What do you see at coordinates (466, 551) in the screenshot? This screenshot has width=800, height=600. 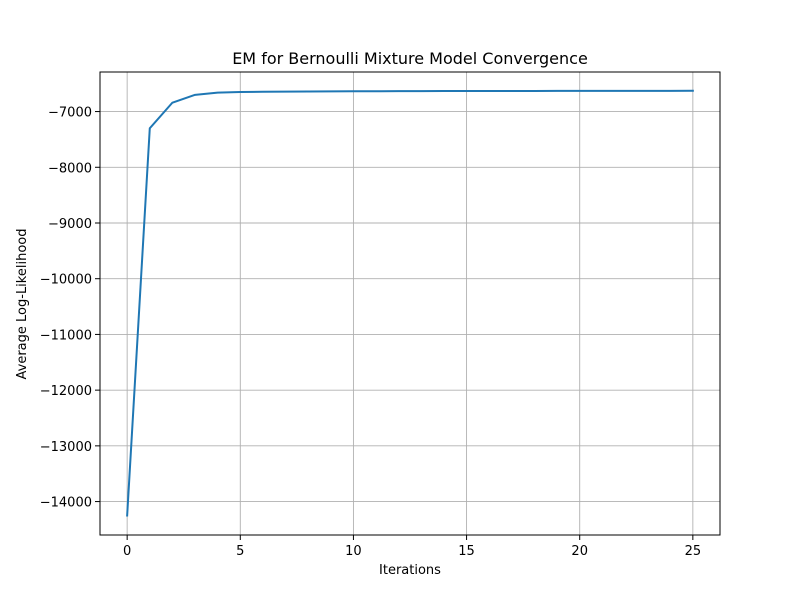 I see `x-tick-label: 15` at bounding box center [466, 551].